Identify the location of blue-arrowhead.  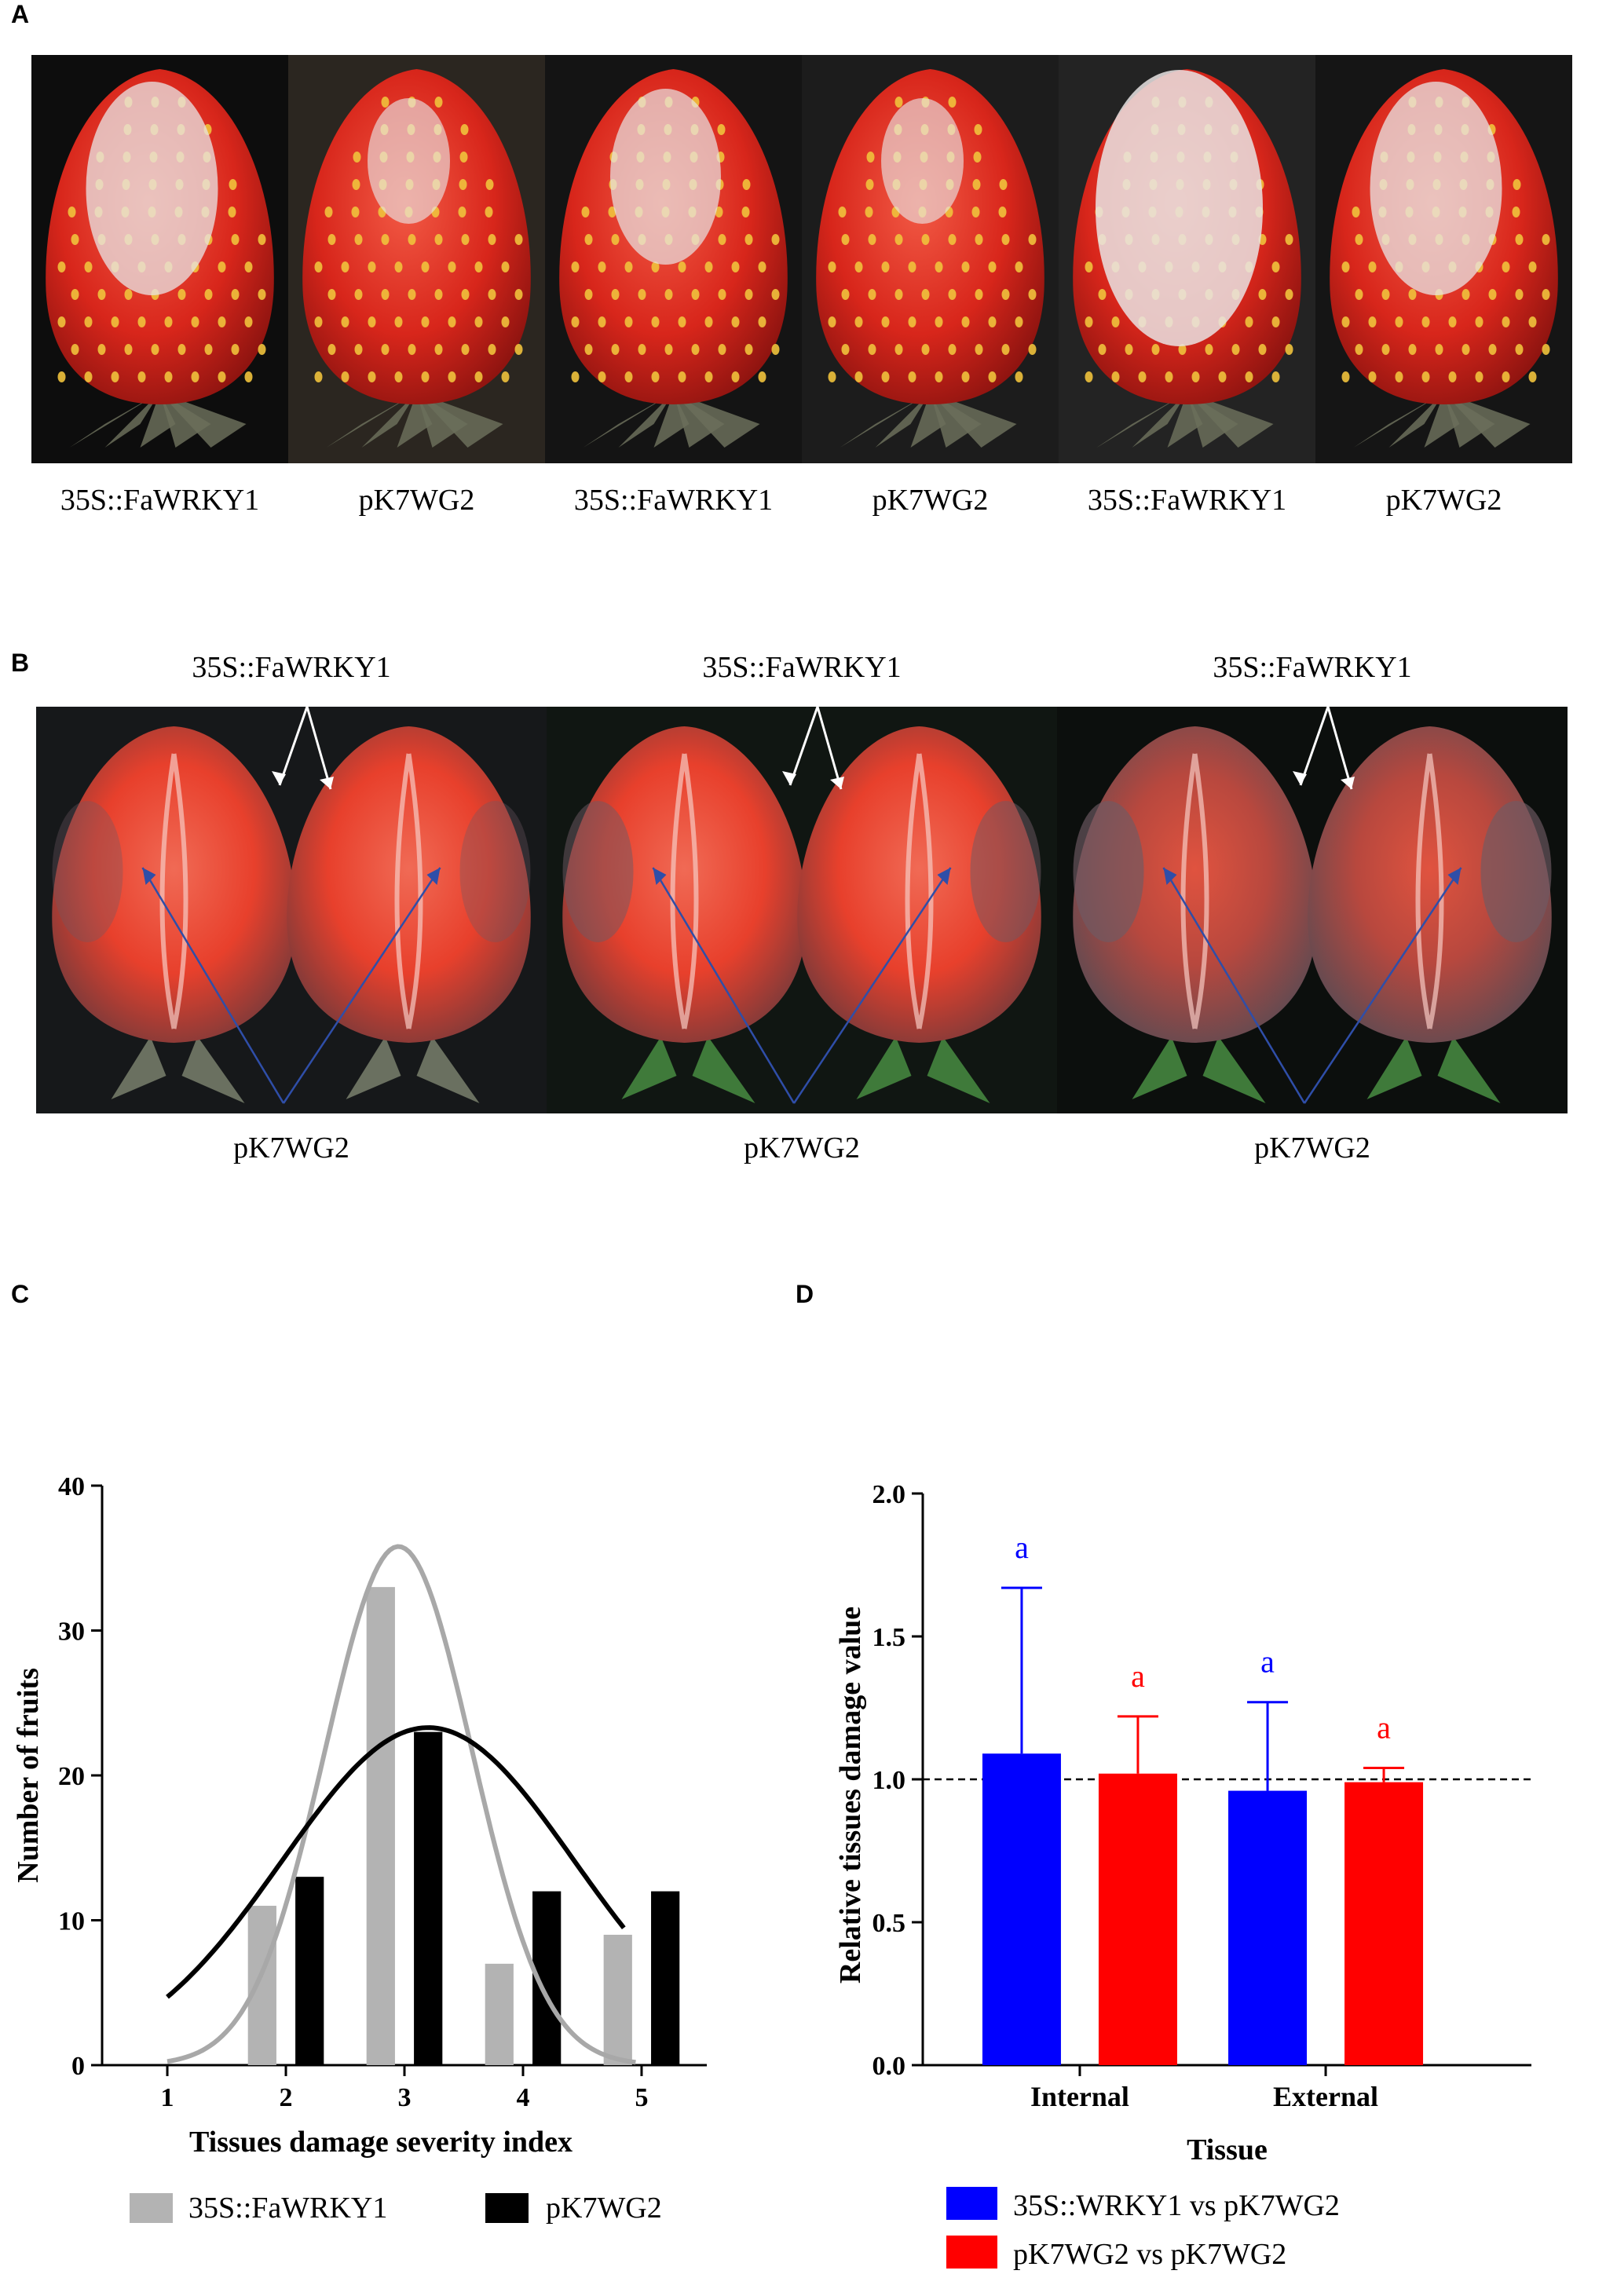
(1313, 877).